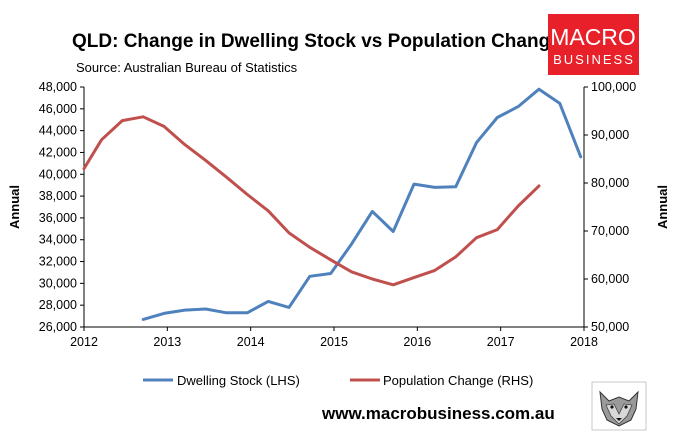 The width and height of the screenshot is (680, 444). What do you see at coordinates (167, 342) in the screenshot?
I see `x-tick-label: 2013` at bounding box center [167, 342].